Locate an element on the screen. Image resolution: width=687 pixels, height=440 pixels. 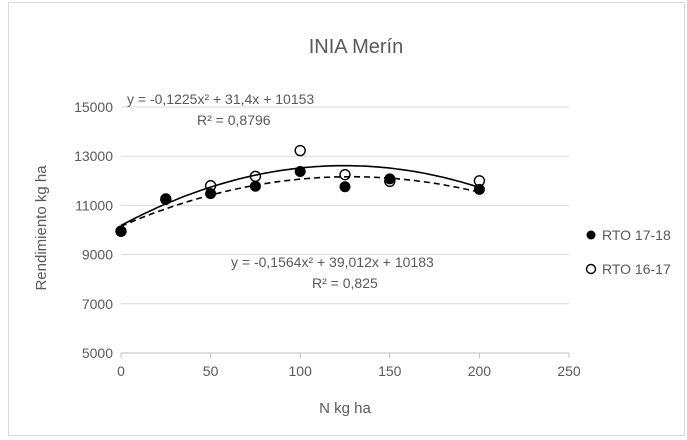
data-points is located at coordinates (300, 190).